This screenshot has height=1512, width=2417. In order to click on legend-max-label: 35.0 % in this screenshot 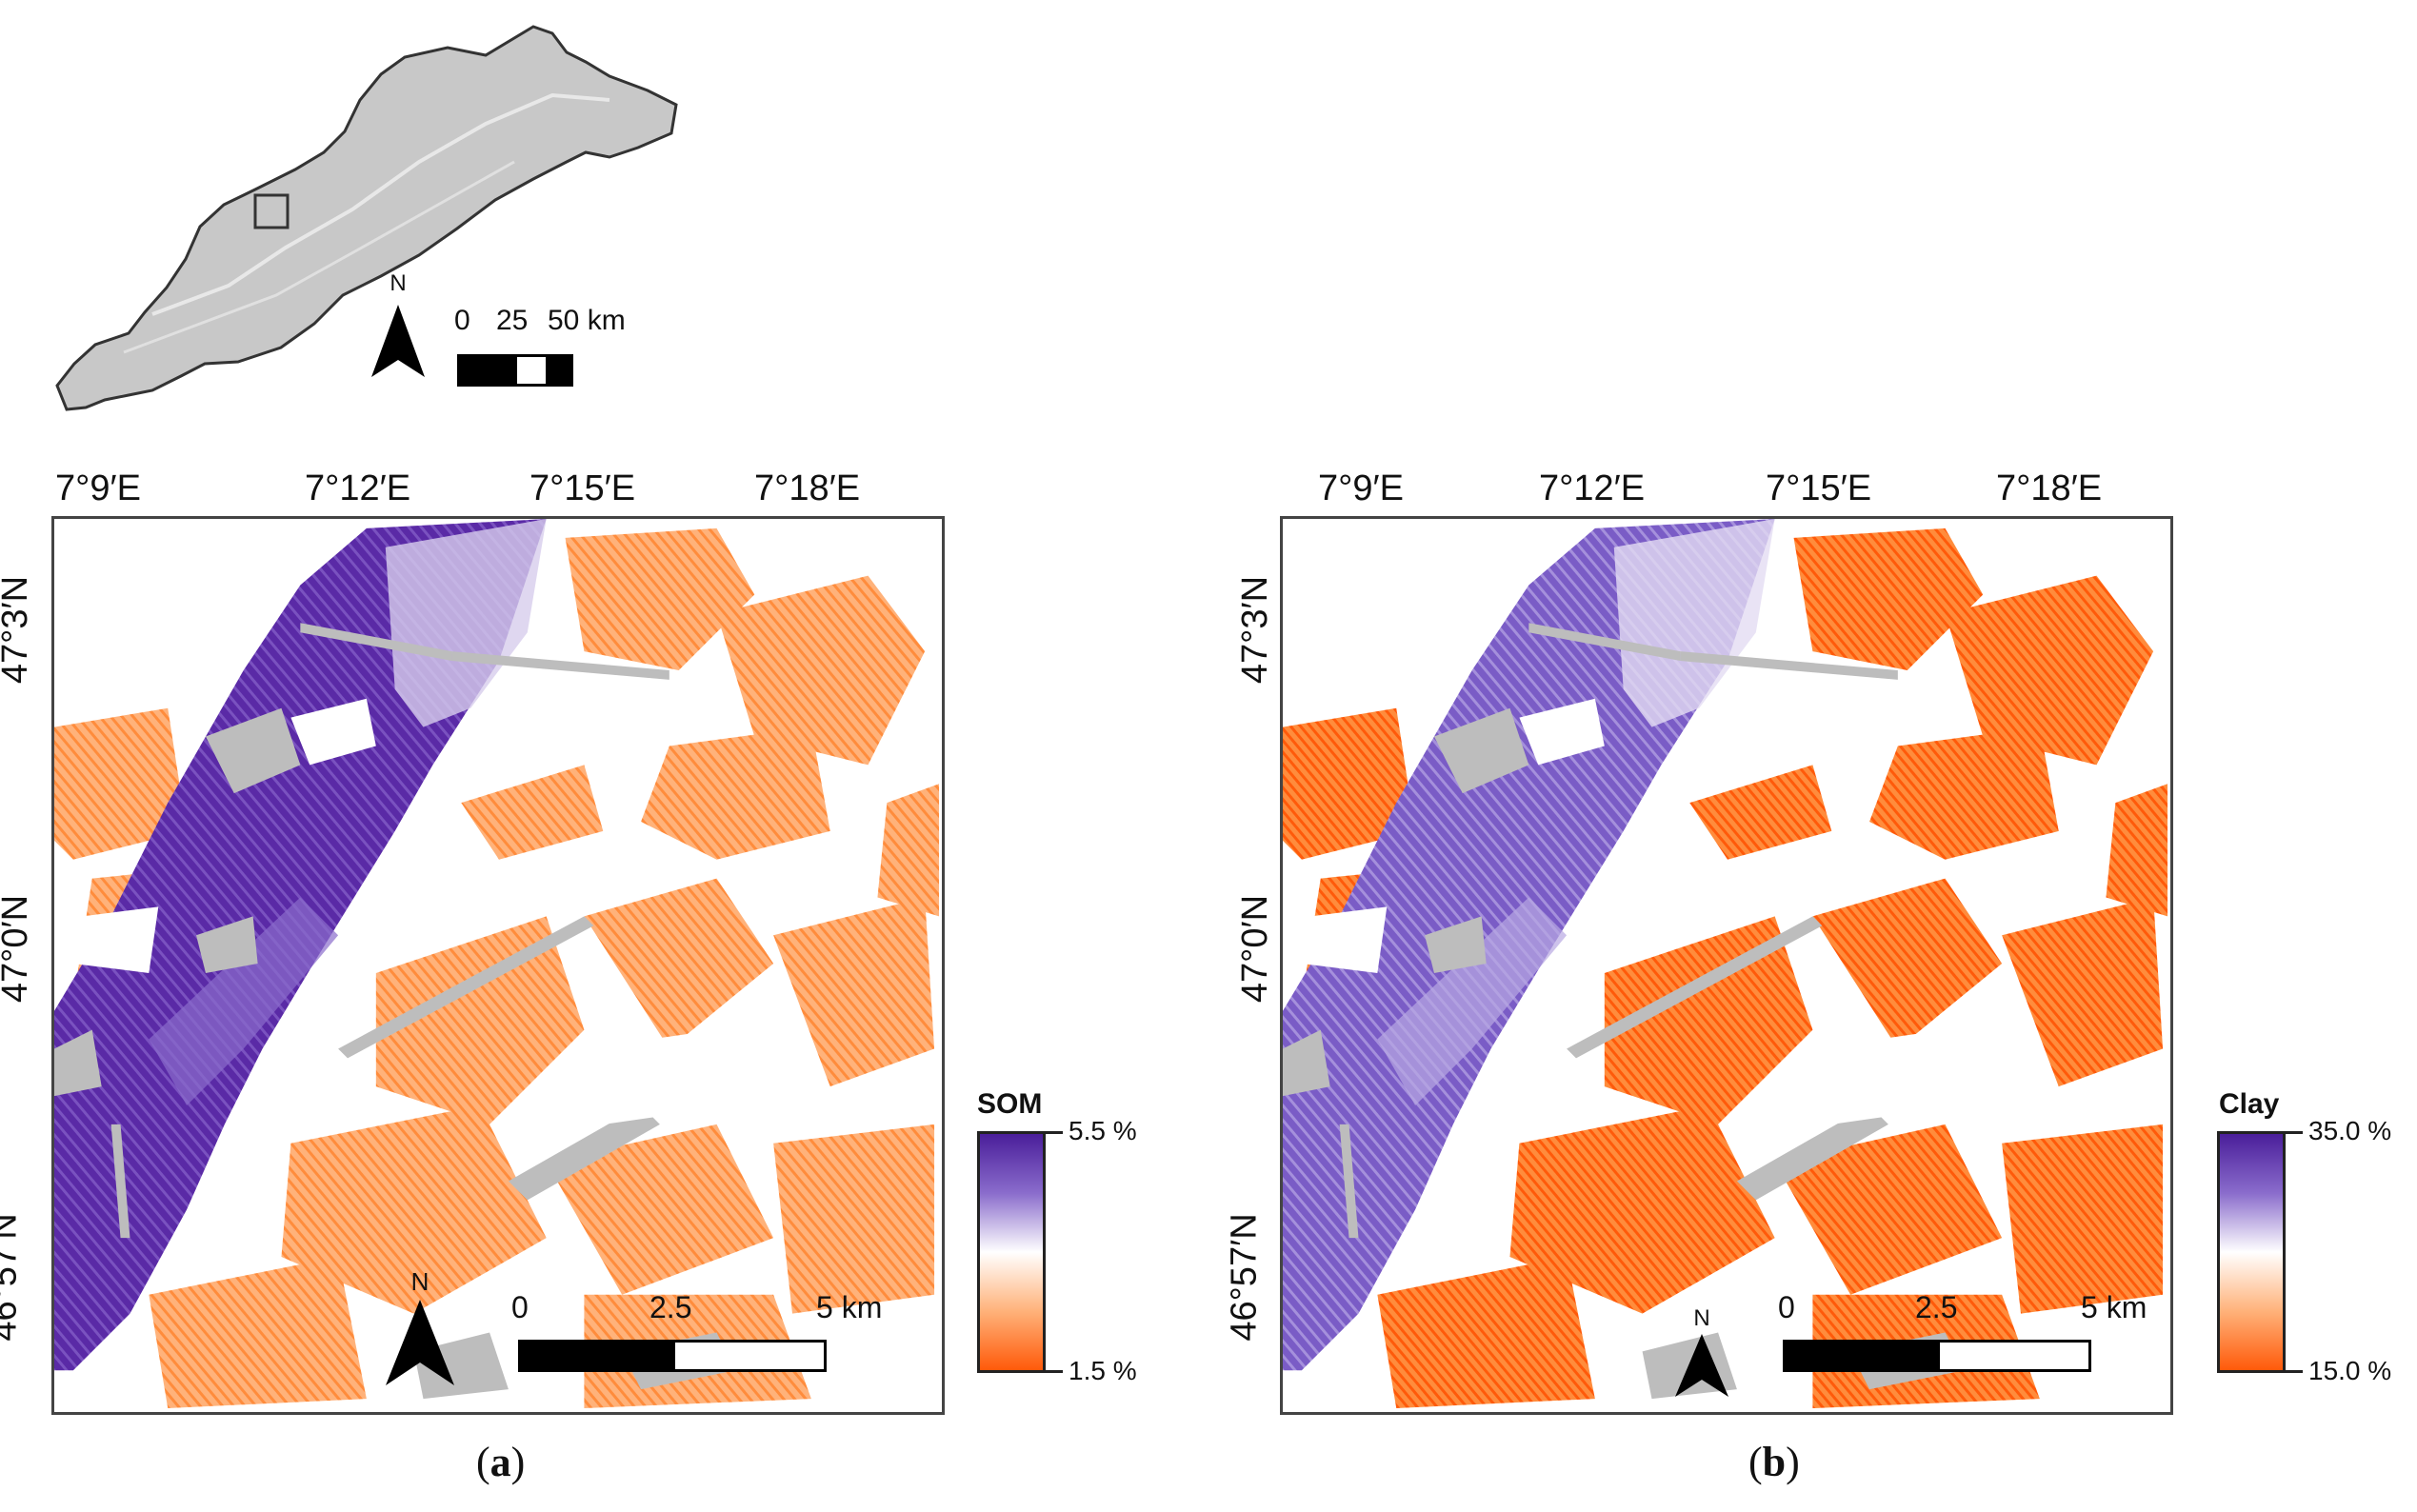, I will do `click(2350, 1130)`.